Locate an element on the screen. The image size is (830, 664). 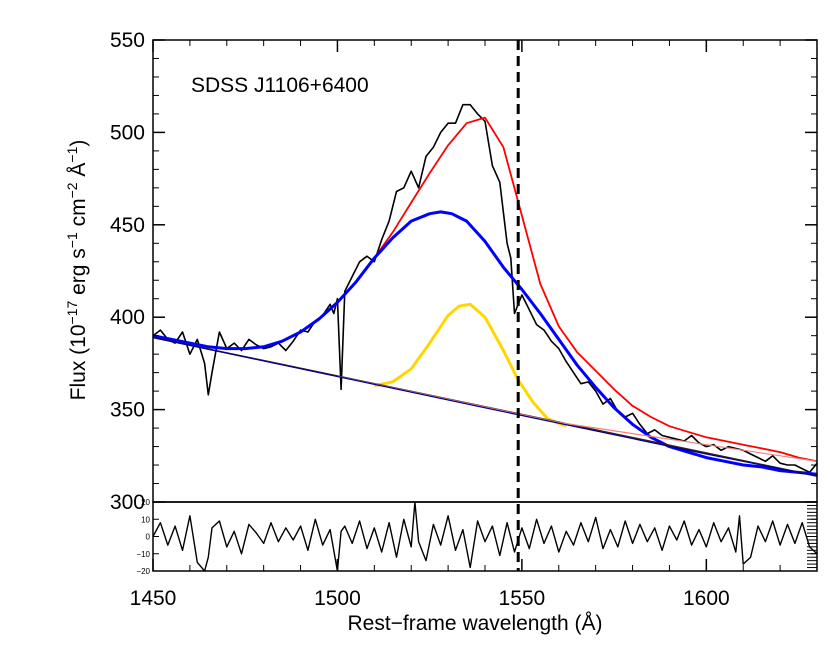
x-tick-label: 1600 is located at coordinates (706, 598).